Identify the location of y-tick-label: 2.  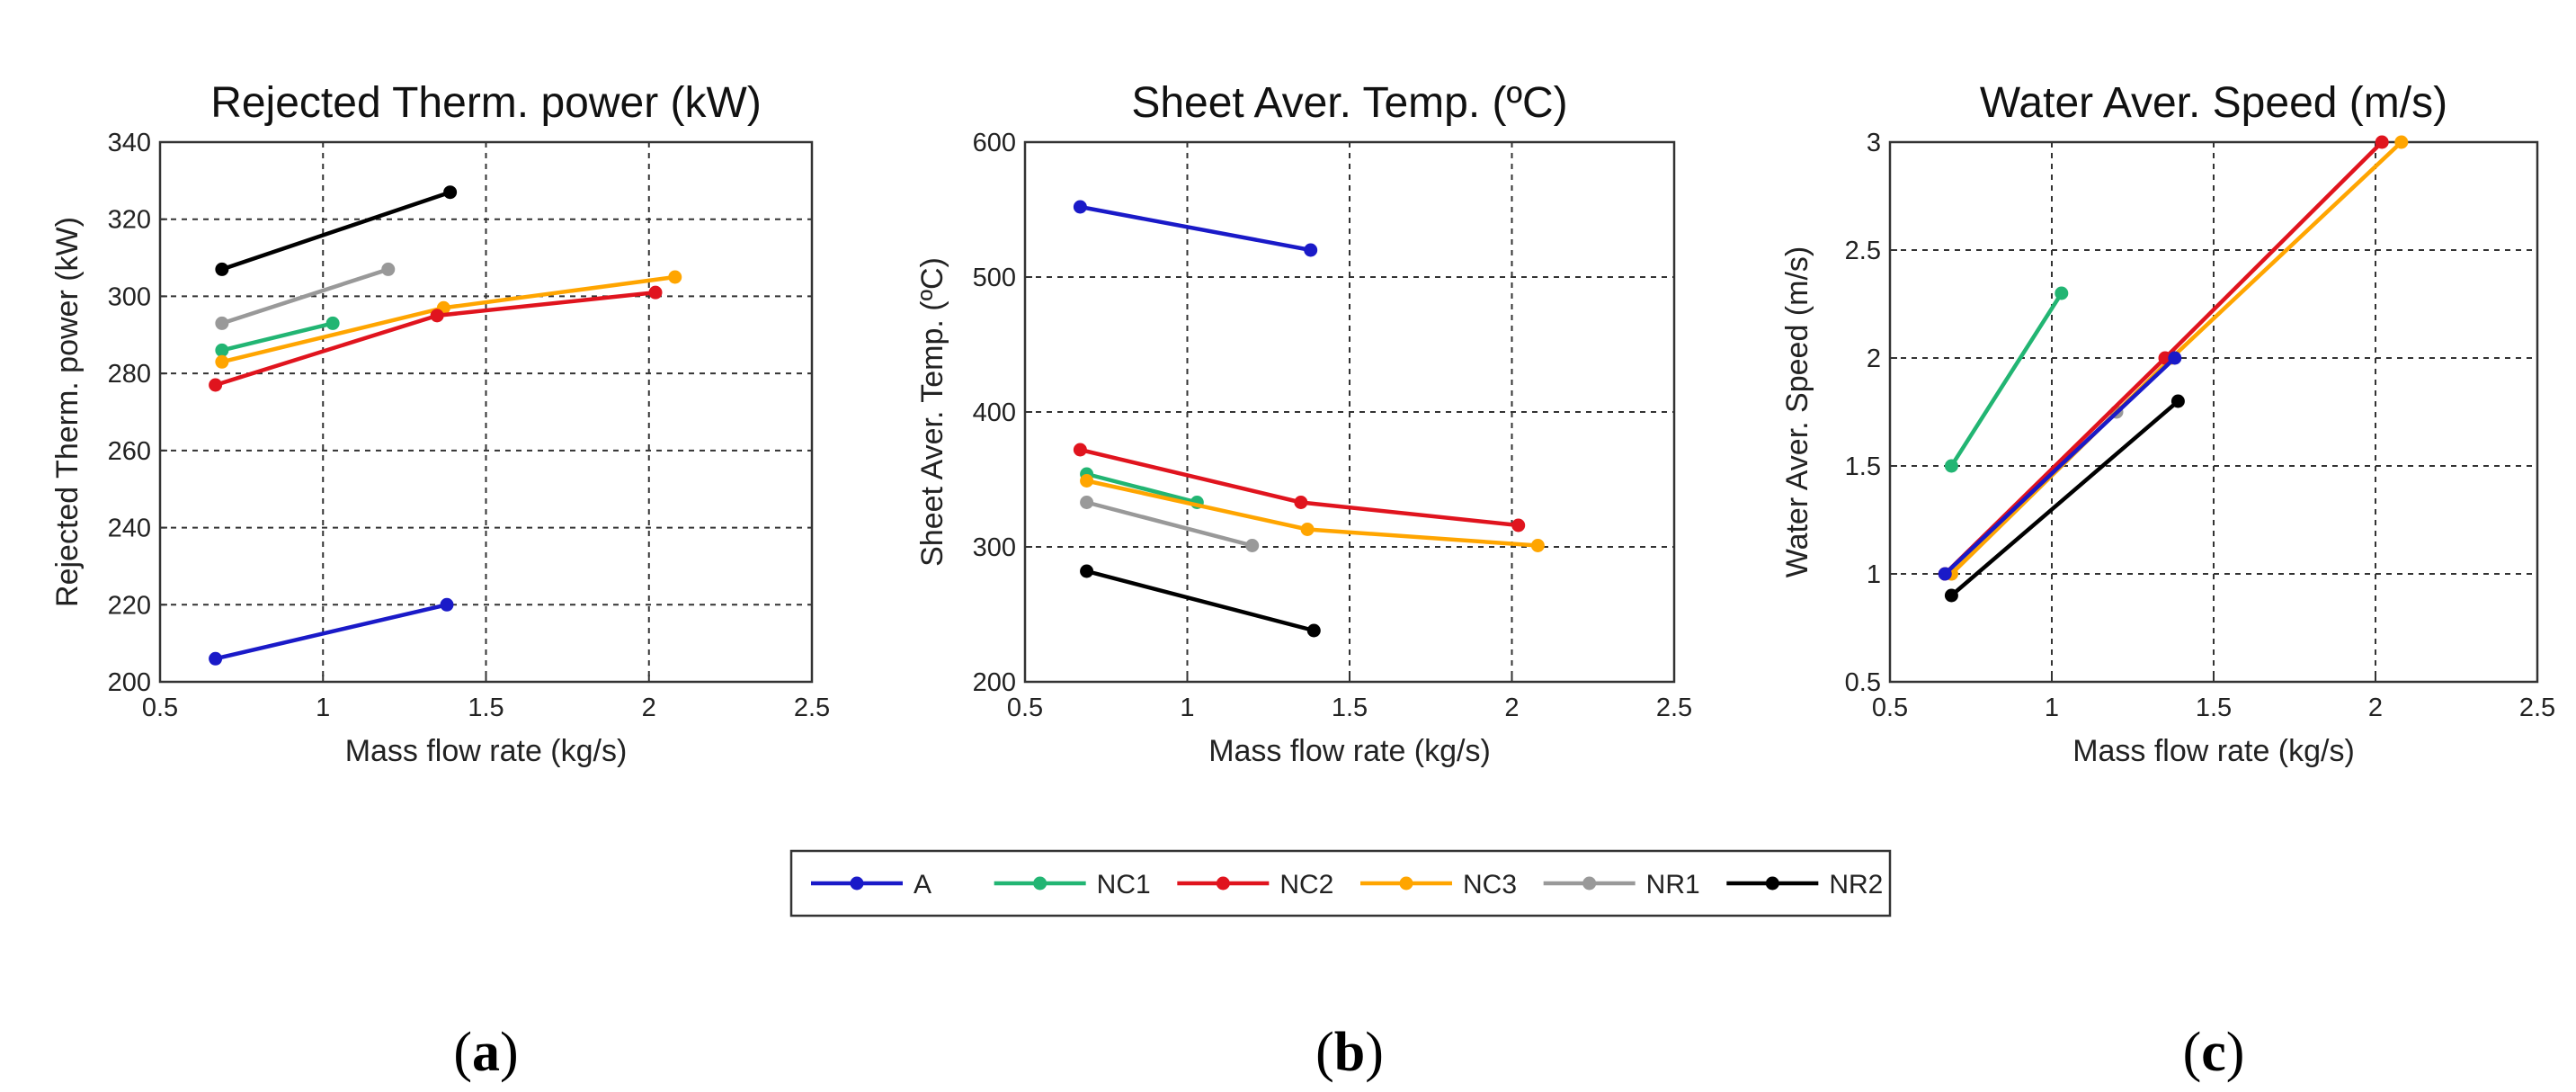
(1874, 359).